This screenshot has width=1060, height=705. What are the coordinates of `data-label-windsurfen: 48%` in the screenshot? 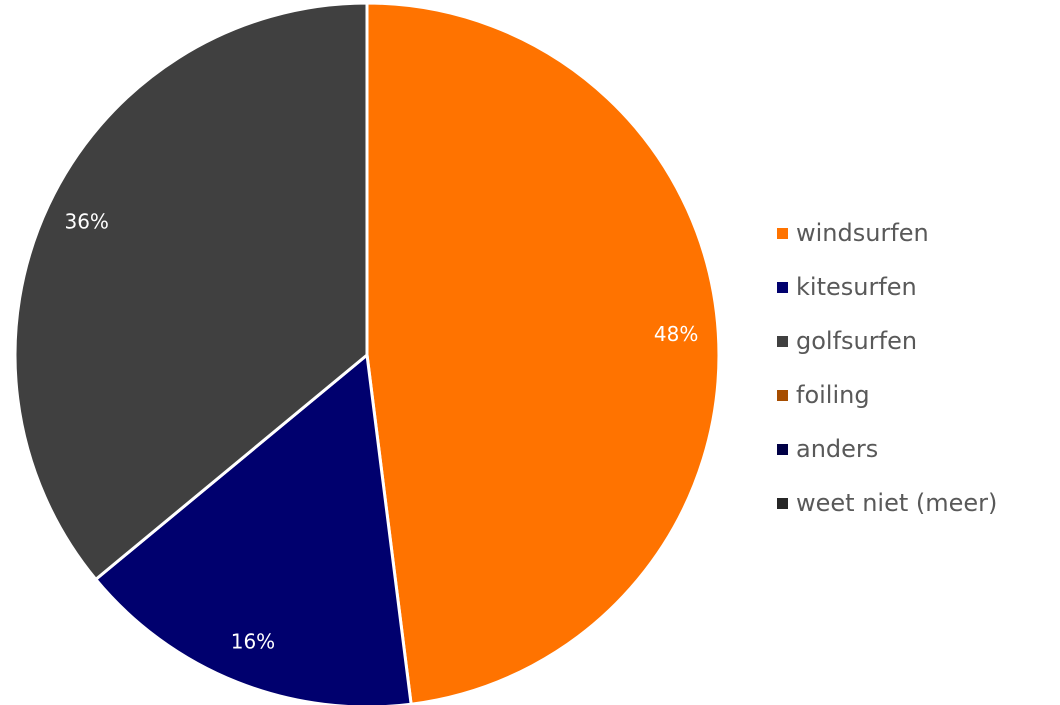 It's located at (676, 334).